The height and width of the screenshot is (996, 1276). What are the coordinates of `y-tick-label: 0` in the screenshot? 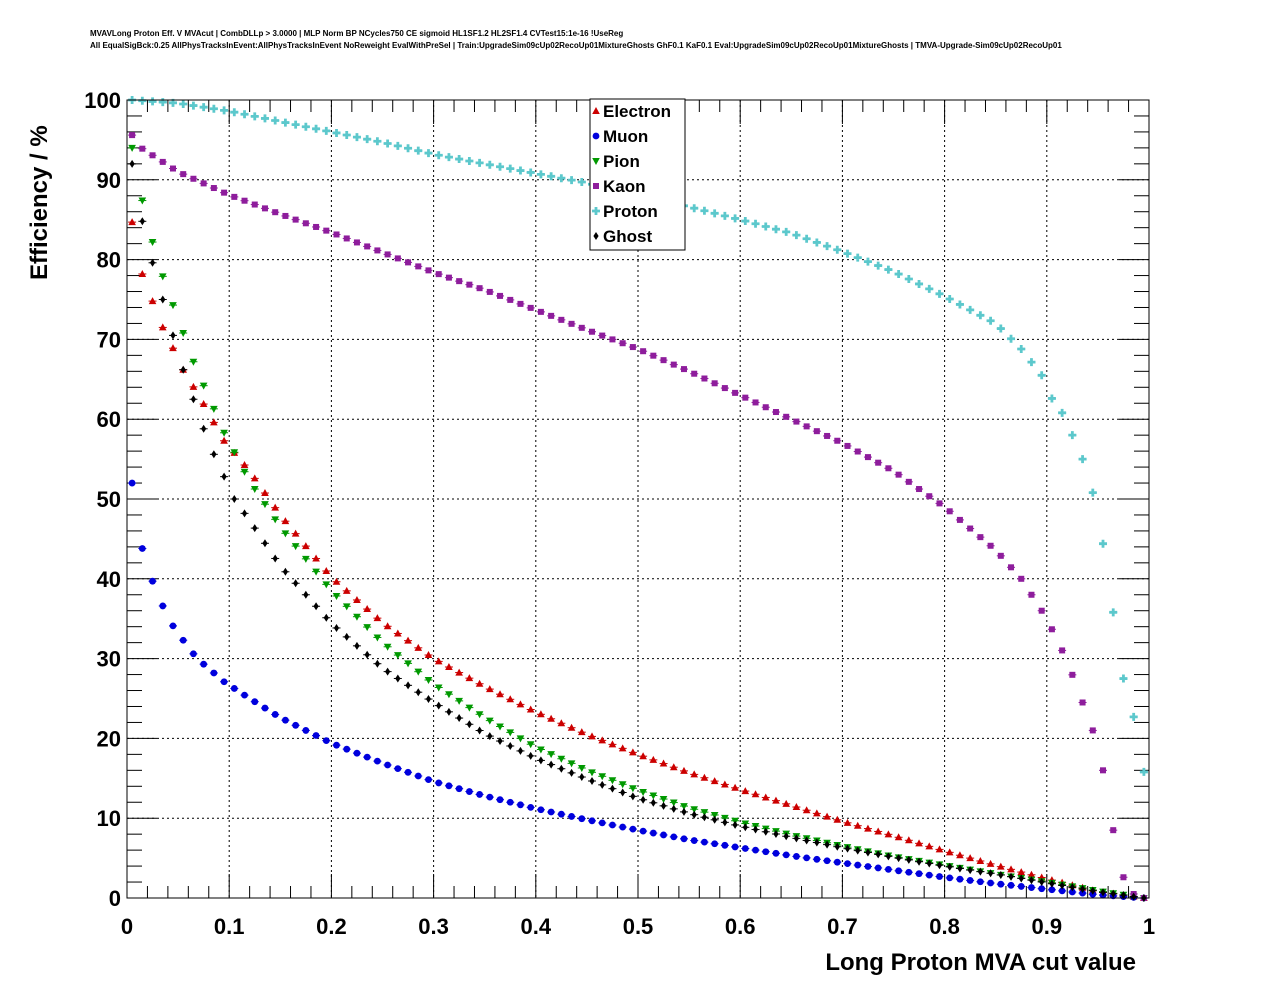 It's located at (115, 898).